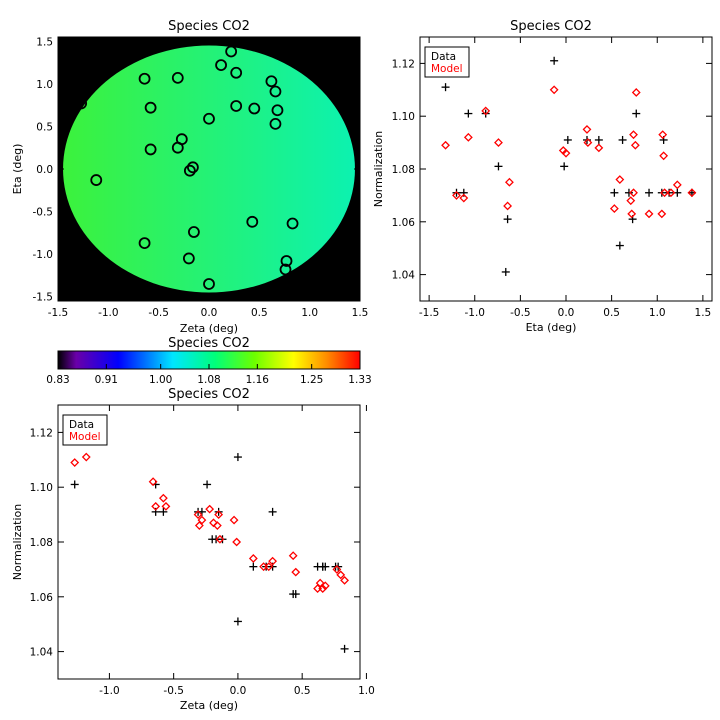 This screenshot has width=720, height=720. I want to click on eta-legend-model: Model, so click(447, 69).